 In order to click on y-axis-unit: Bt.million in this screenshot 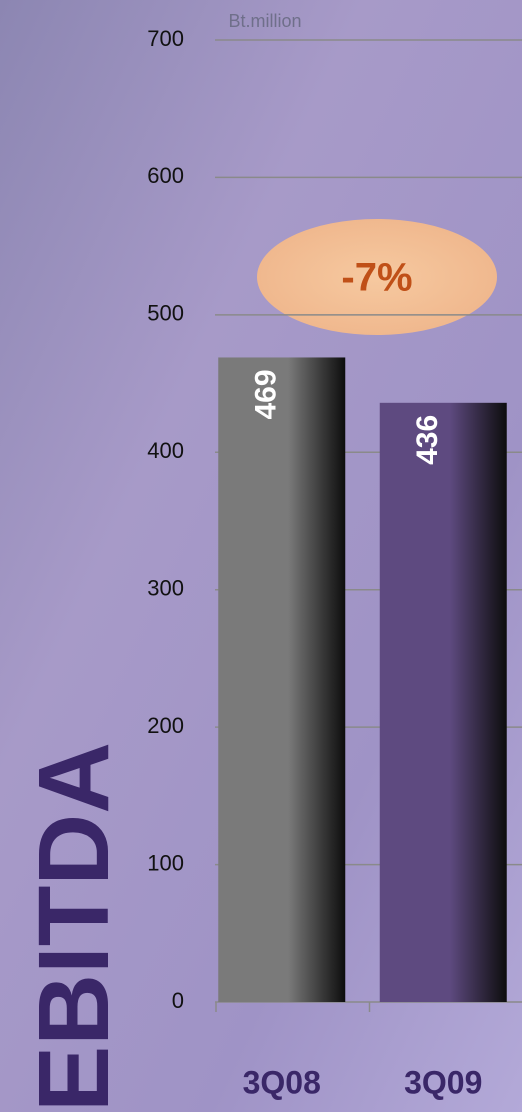, I will do `click(264, 21)`.